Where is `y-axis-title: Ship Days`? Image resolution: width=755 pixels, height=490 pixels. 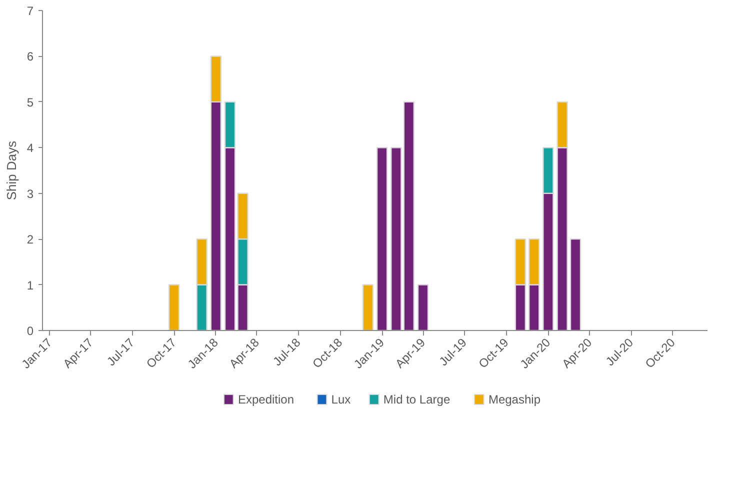 y-axis-title: Ship Days is located at coordinates (11, 170).